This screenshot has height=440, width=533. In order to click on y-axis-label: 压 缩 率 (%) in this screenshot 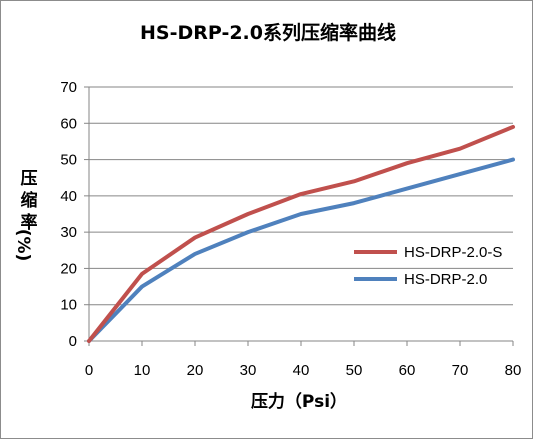, I will do `click(25, 215)`.